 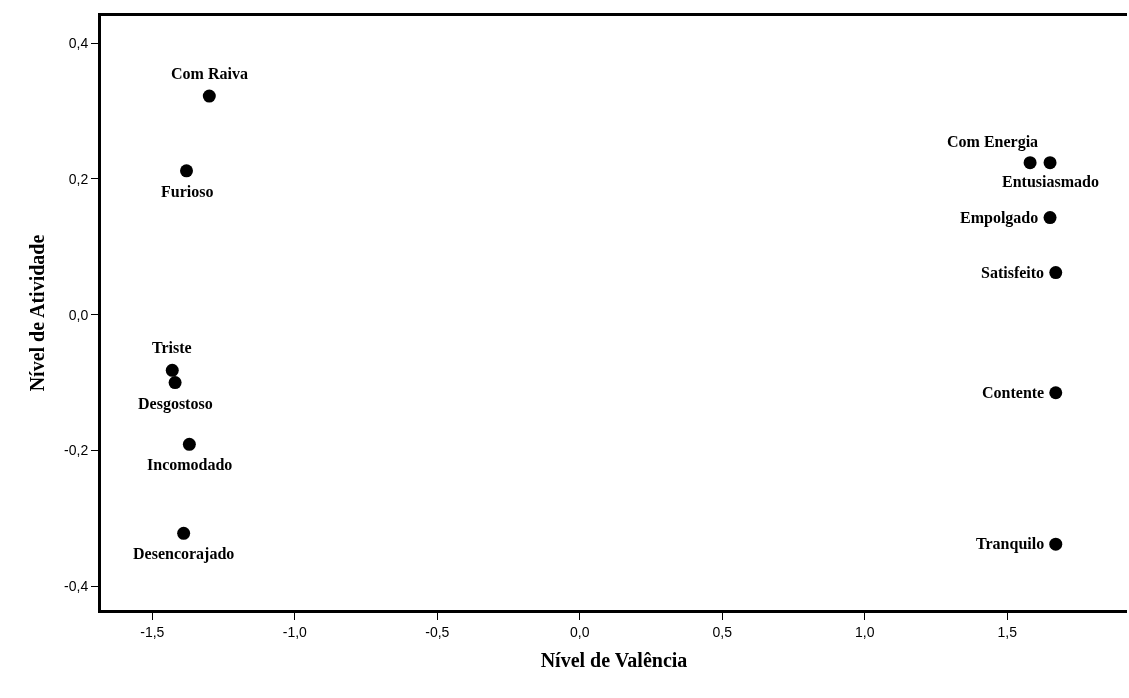 I want to click on x-tick-label: -1,5, so click(x=152, y=631).